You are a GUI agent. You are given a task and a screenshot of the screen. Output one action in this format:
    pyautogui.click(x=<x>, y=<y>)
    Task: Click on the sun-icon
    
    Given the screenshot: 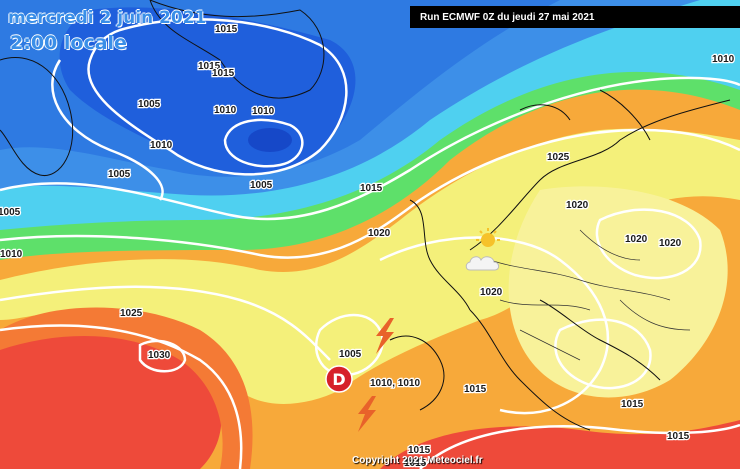 What is the action you would take?
    pyautogui.click(x=488, y=237)
    